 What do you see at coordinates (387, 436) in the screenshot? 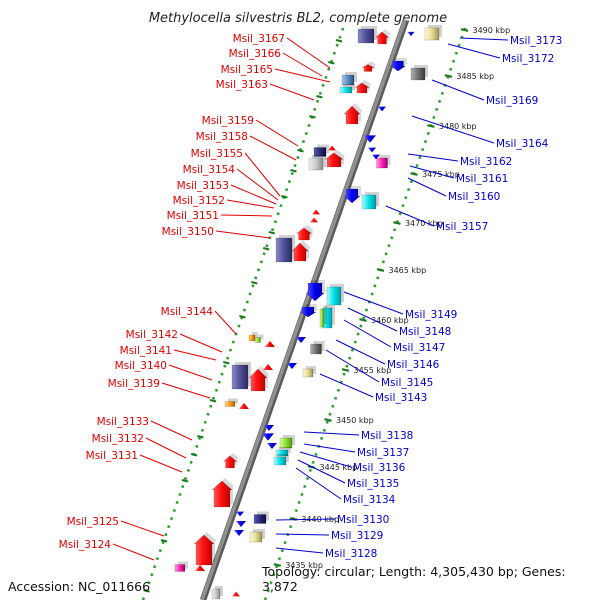
I see `gene-label-reverse: Msil_3138` at bounding box center [387, 436].